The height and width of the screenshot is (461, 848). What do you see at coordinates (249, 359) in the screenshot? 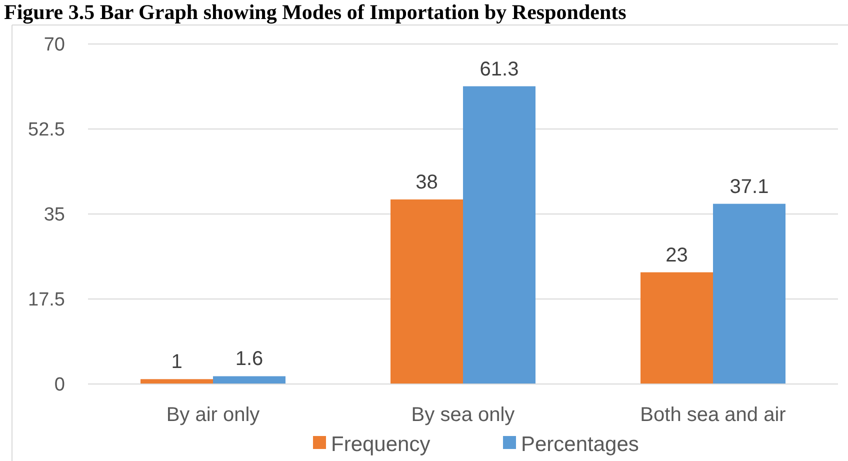
I see `data-label: 1.6` at bounding box center [249, 359].